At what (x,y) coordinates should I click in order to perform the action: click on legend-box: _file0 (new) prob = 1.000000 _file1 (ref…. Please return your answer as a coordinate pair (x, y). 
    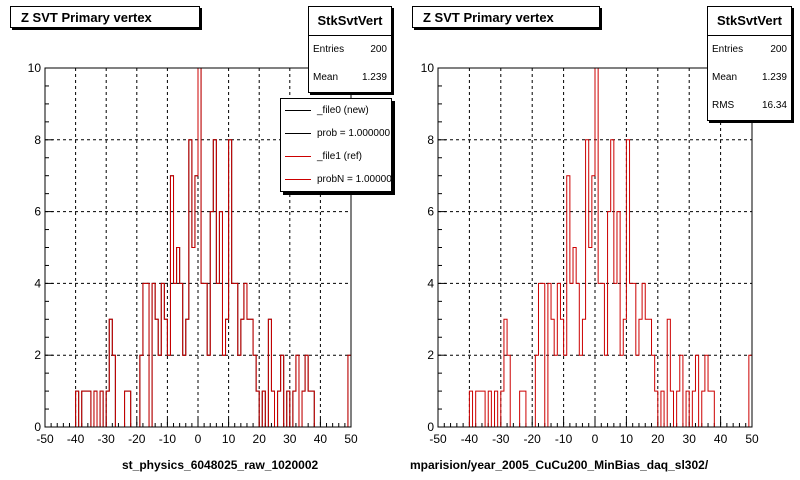
    Looking at the image, I should click on (336, 145).